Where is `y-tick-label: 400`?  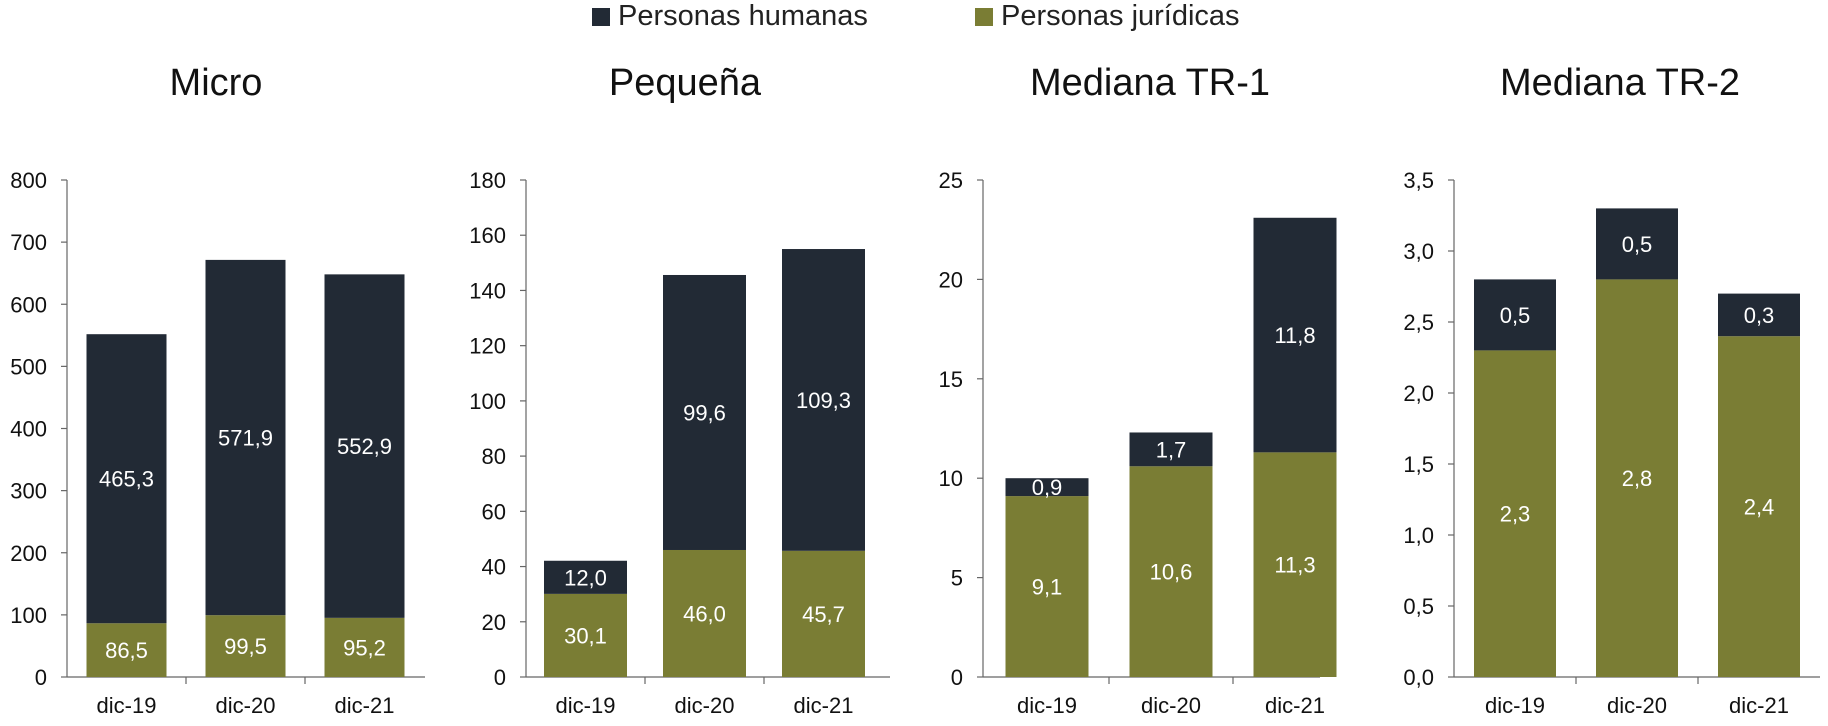 y-tick-label: 400 is located at coordinates (28, 429).